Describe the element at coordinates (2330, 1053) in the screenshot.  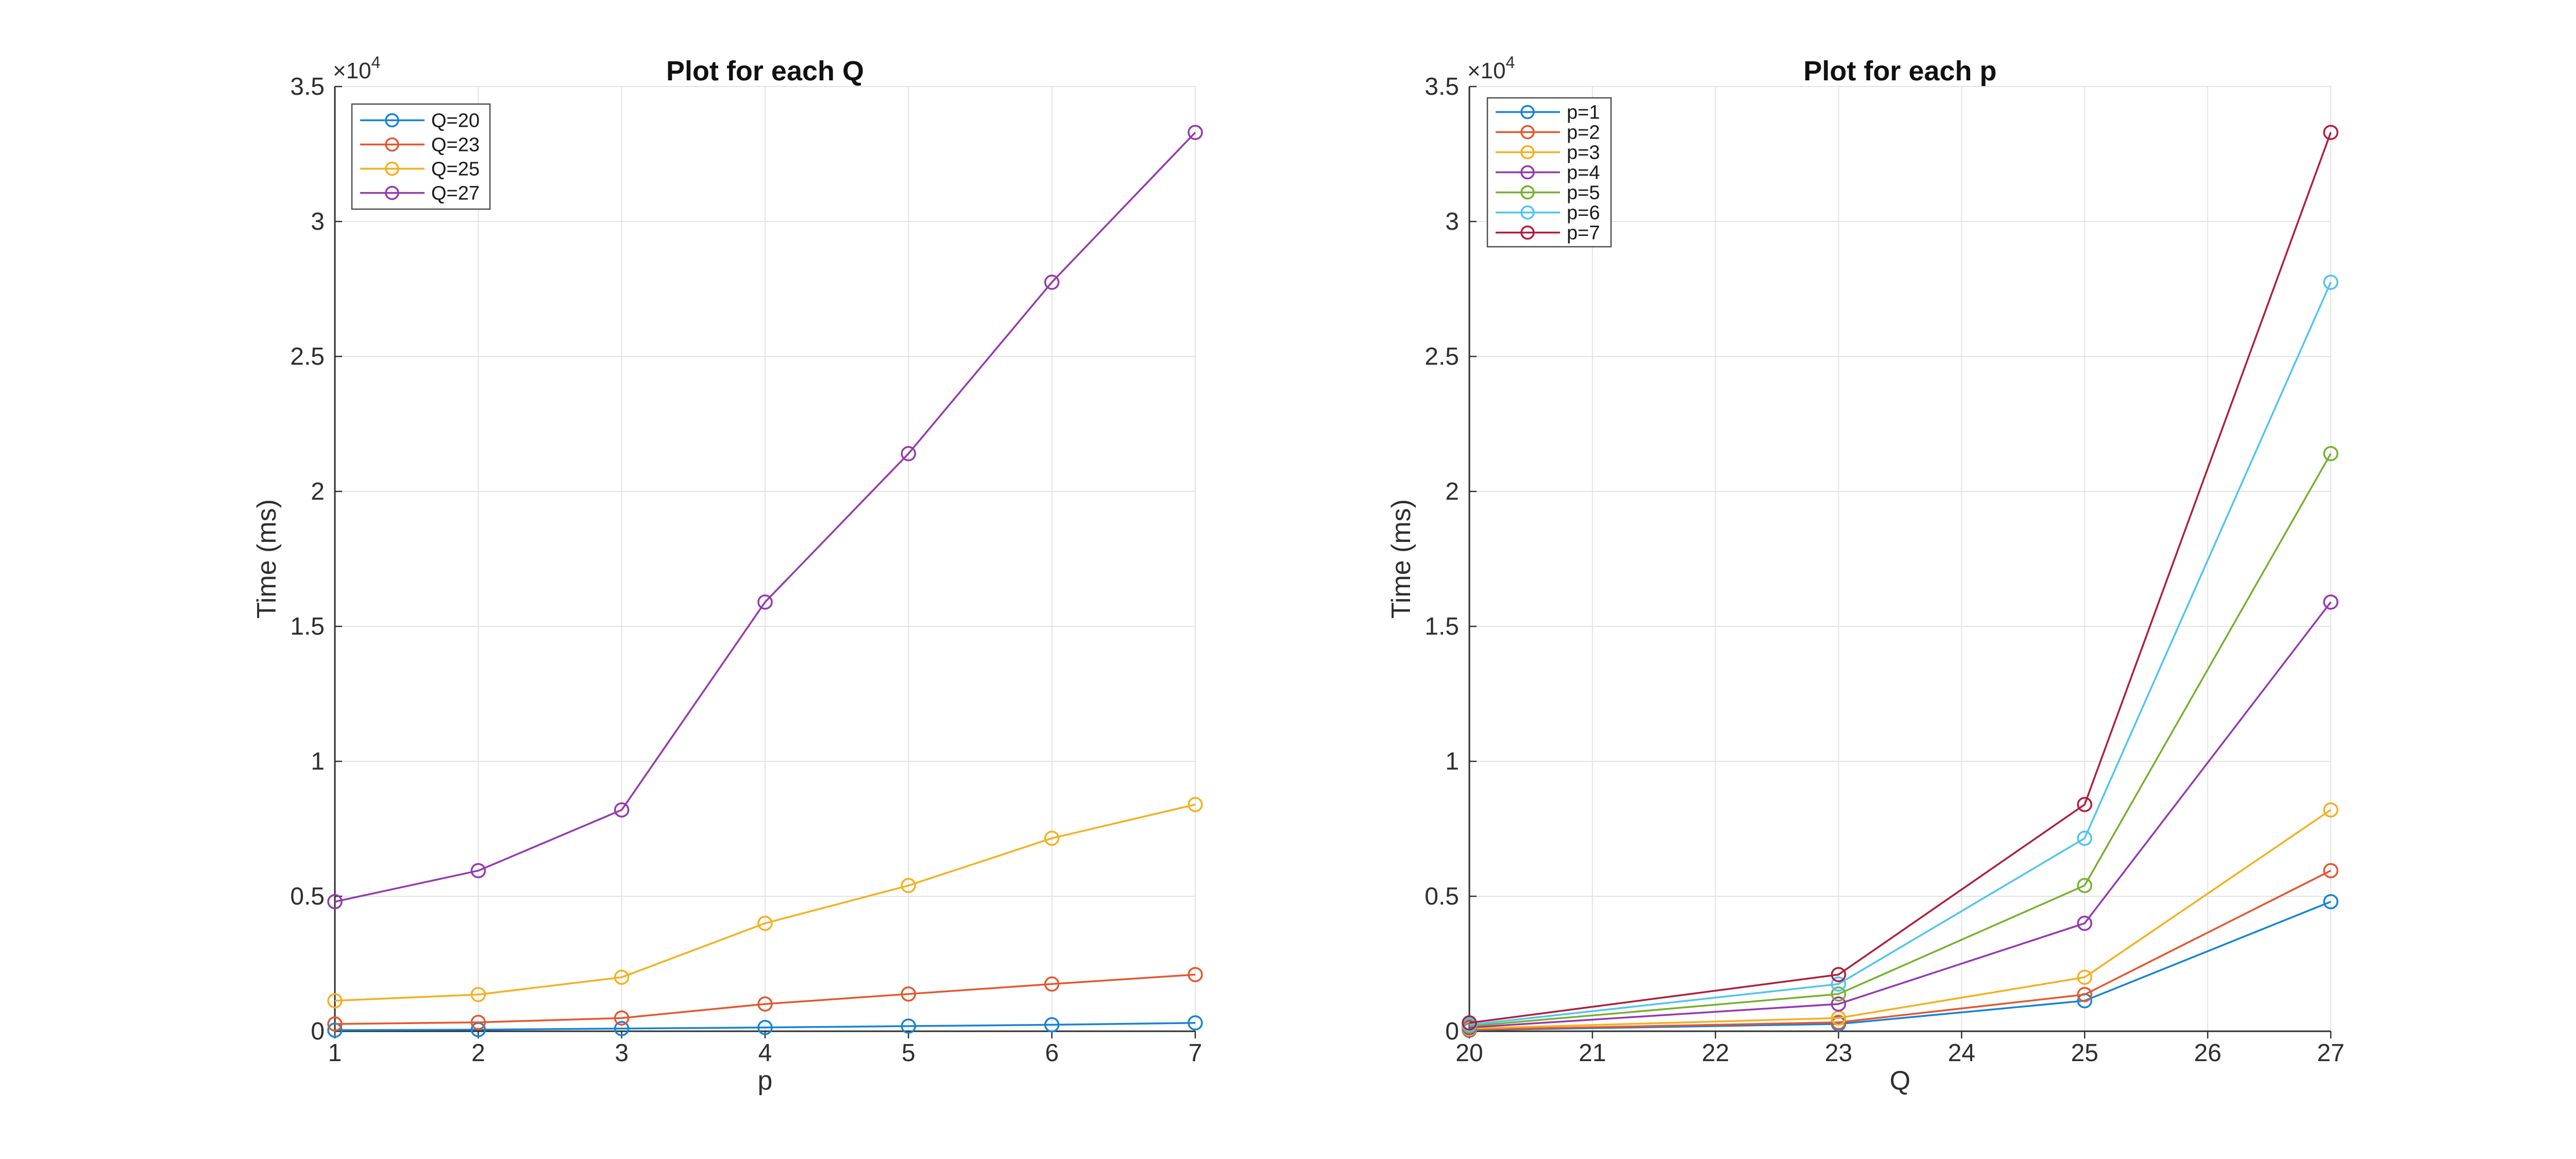
I see `x-tick-label: 27` at that location.